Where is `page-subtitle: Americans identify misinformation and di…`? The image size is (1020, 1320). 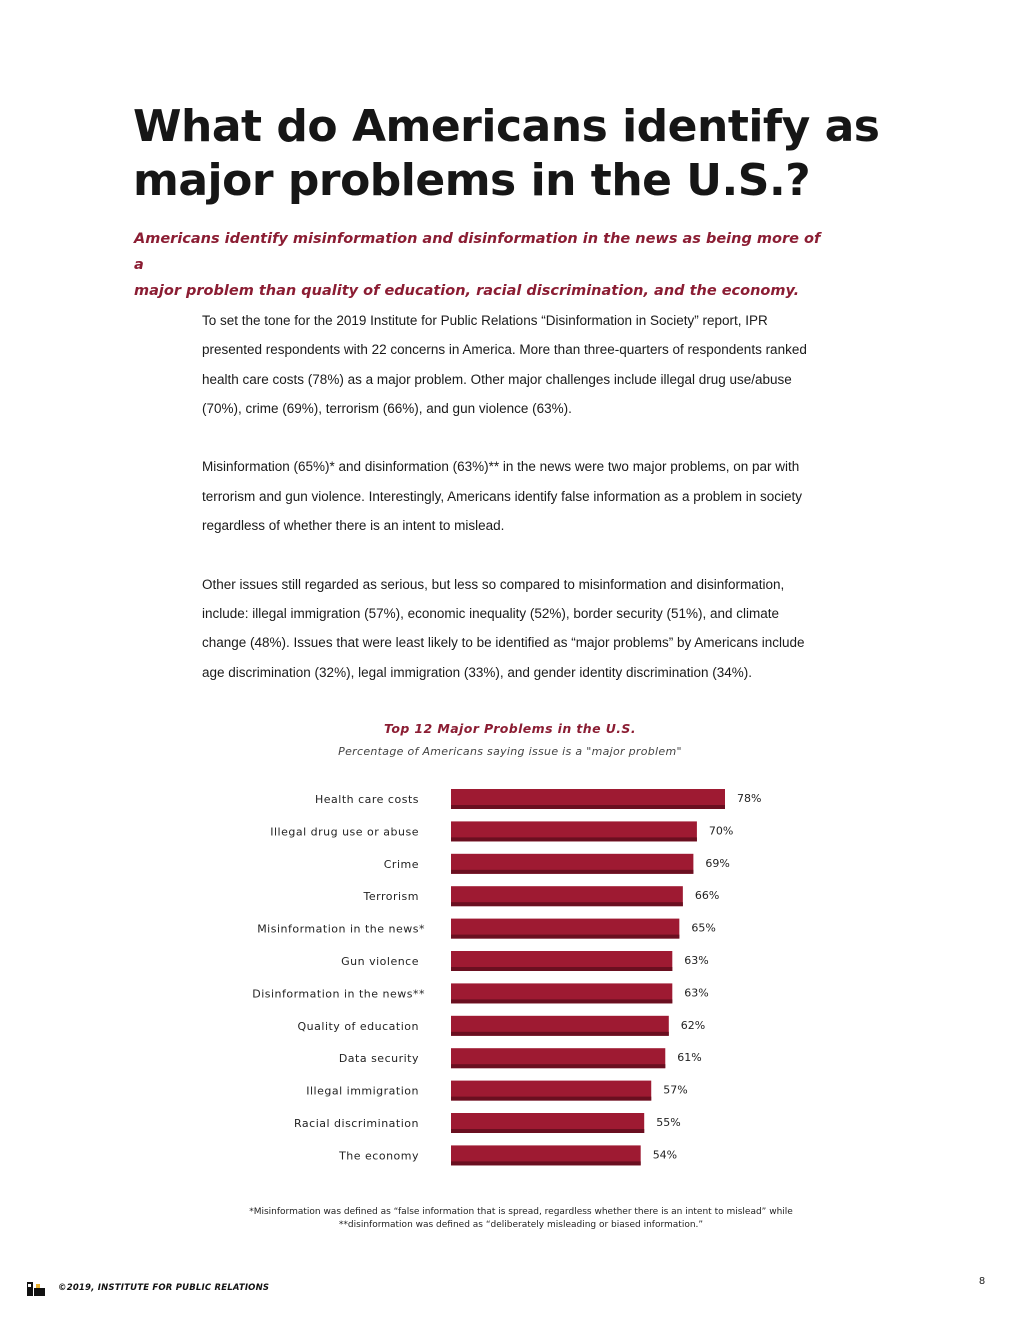 page-subtitle: Americans identify misinformation and di… is located at coordinates (484, 265).